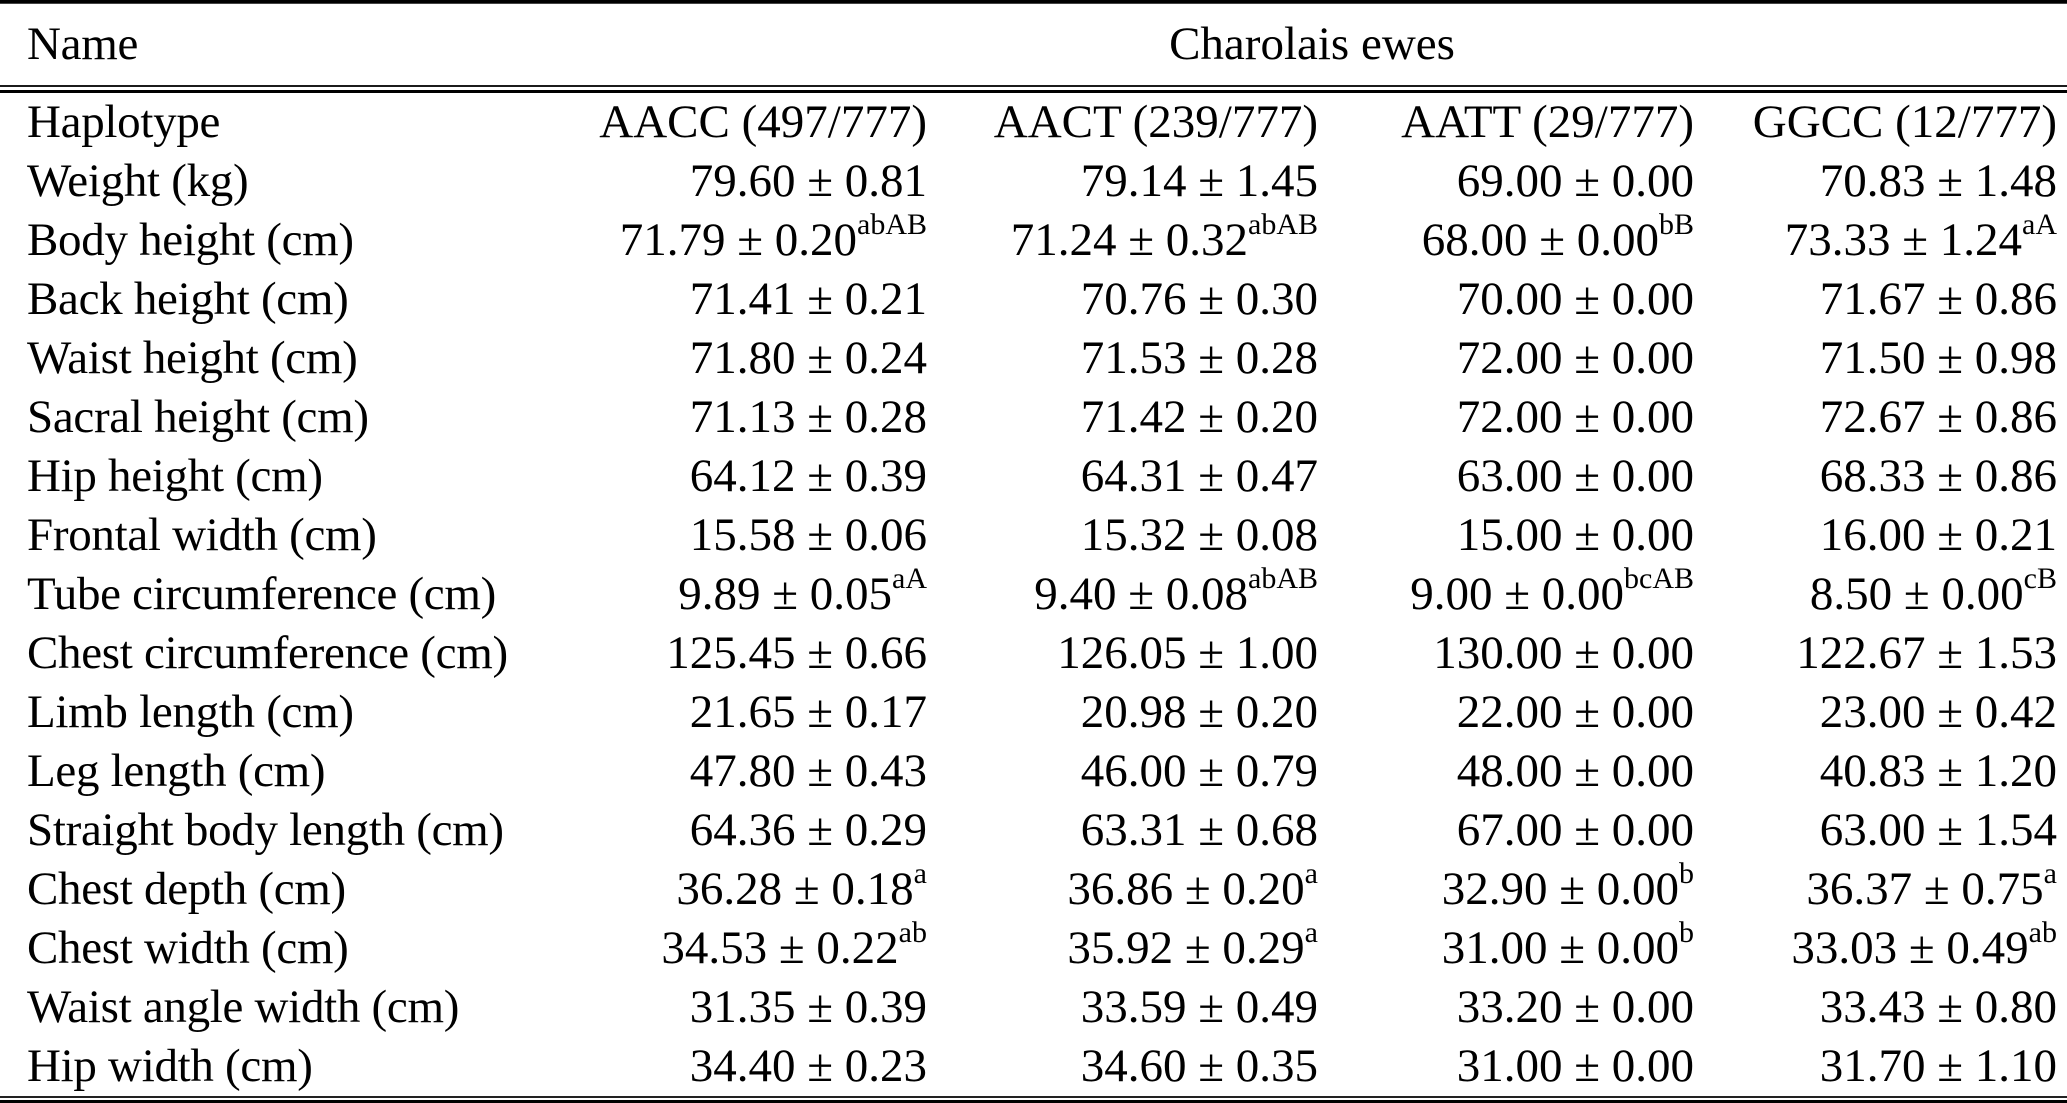  What do you see at coordinates (808, 830) in the screenshot?
I see `value-text: 64.36 ± 0.29` at bounding box center [808, 830].